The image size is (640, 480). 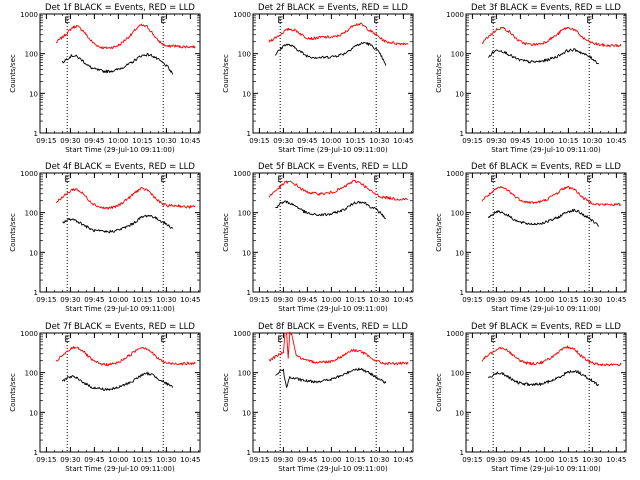 I want to click on chart-title: Det 8f BLACK = Events, RED = LLD, so click(x=333, y=327).